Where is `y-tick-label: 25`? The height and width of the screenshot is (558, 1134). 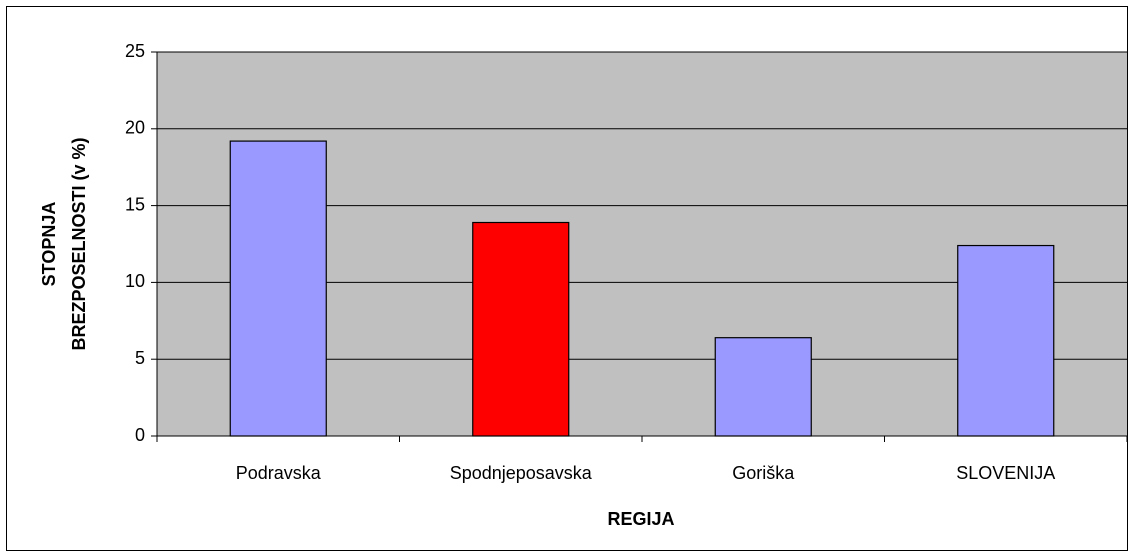
y-tick-label: 25 is located at coordinates (135, 51).